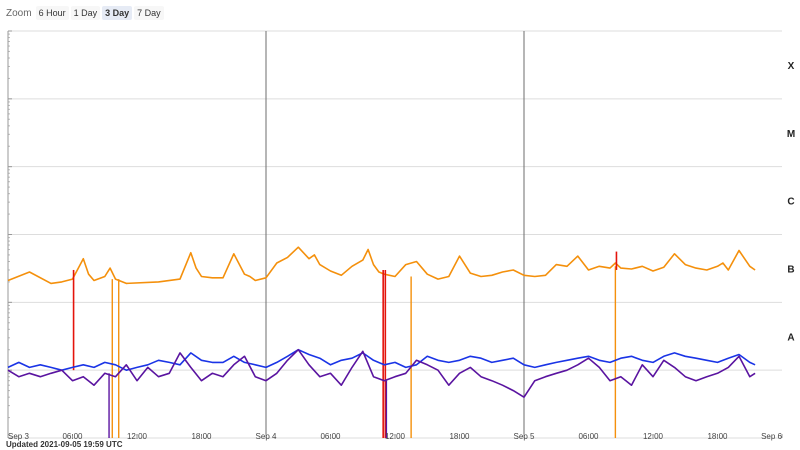 The height and width of the screenshot is (450, 800). What do you see at coordinates (19, 13) in the screenshot?
I see `zoom-label: Zoom` at bounding box center [19, 13].